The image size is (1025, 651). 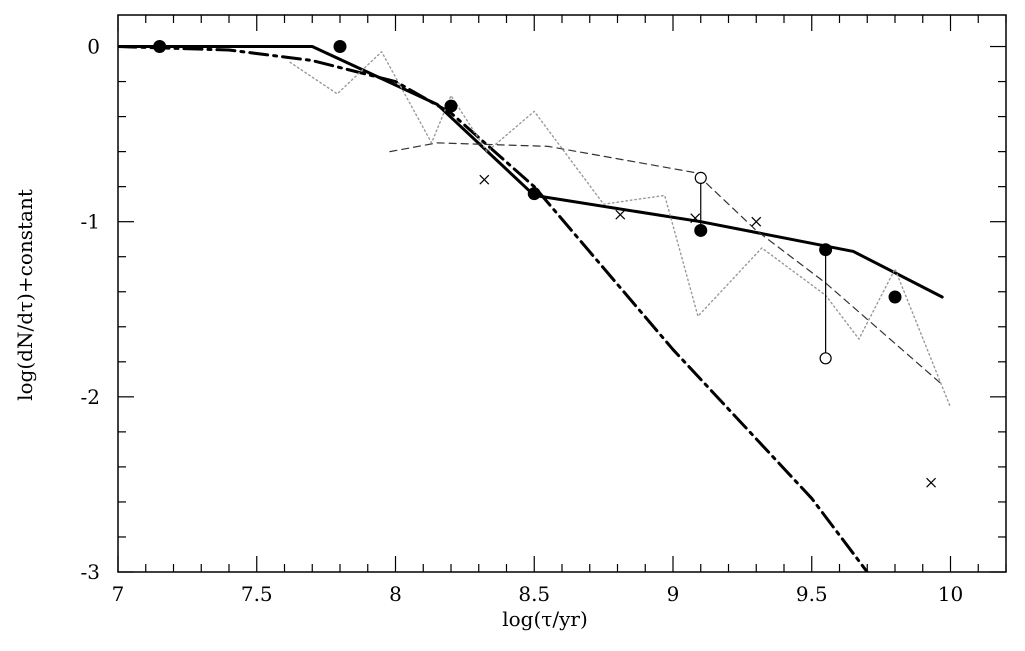 What do you see at coordinates (545, 619) in the screenshot?
I see `x-axis-title: log(τ/yr)` at bounding box center [545, 619].